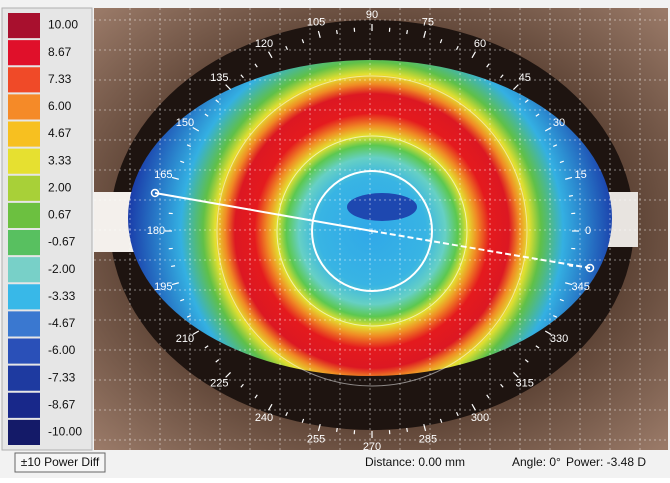 Image resolution: width=670 pixels, height=483 pixels. I want to click on power-status: Power: -3.48 D, so click(606, 462).